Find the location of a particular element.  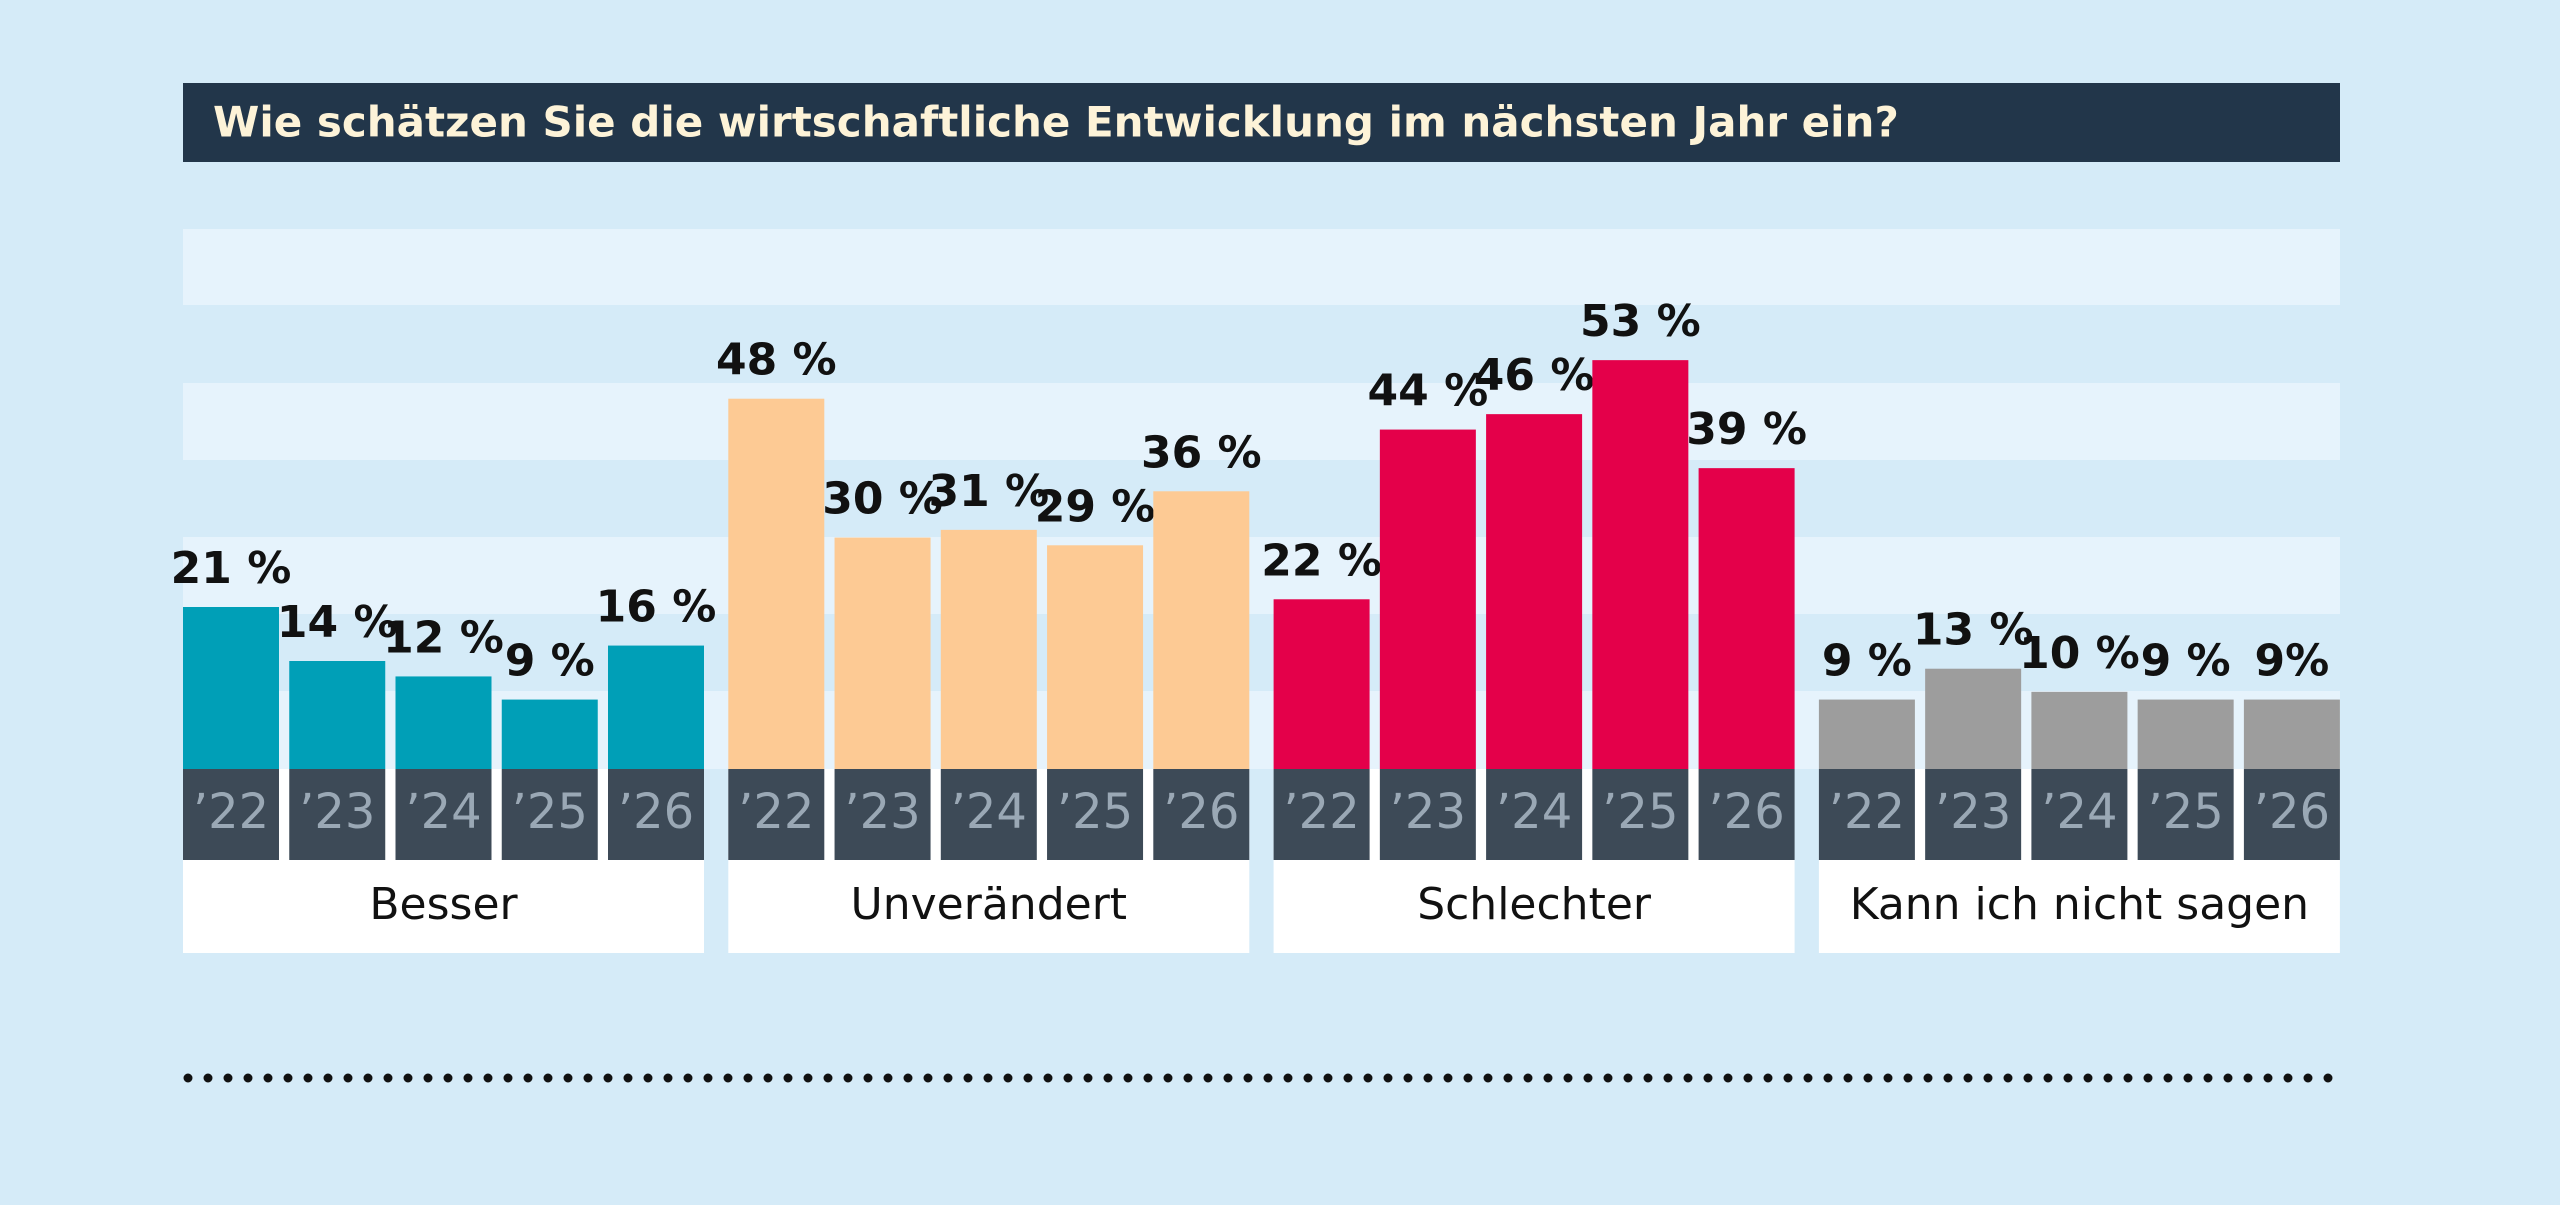

value-label: 13 % is located at coordinates (1973, 630).